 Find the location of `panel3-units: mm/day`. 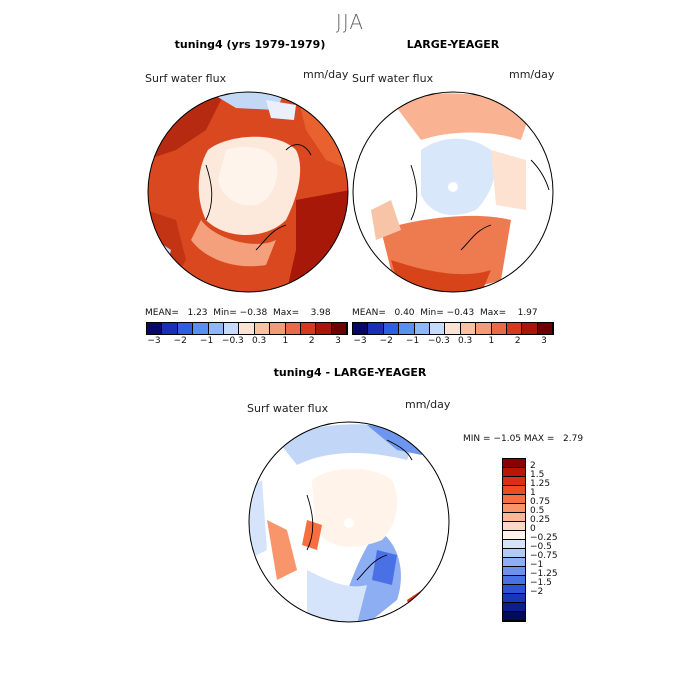

panel3-units: mm/day is located at coordinates (428, 404).